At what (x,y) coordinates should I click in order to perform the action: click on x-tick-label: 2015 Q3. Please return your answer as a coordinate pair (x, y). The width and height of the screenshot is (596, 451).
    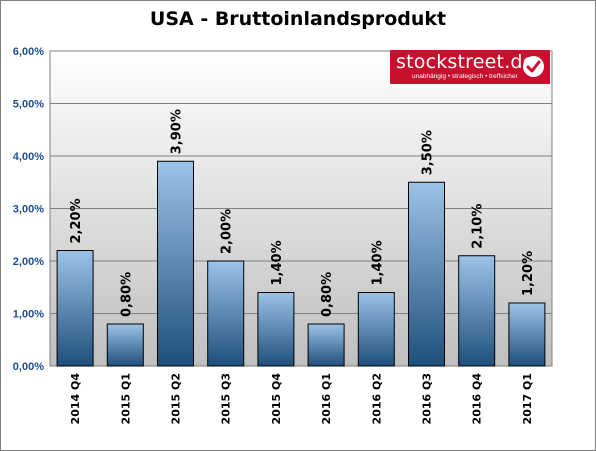
    Looking at the image, I should click on (226, 398).